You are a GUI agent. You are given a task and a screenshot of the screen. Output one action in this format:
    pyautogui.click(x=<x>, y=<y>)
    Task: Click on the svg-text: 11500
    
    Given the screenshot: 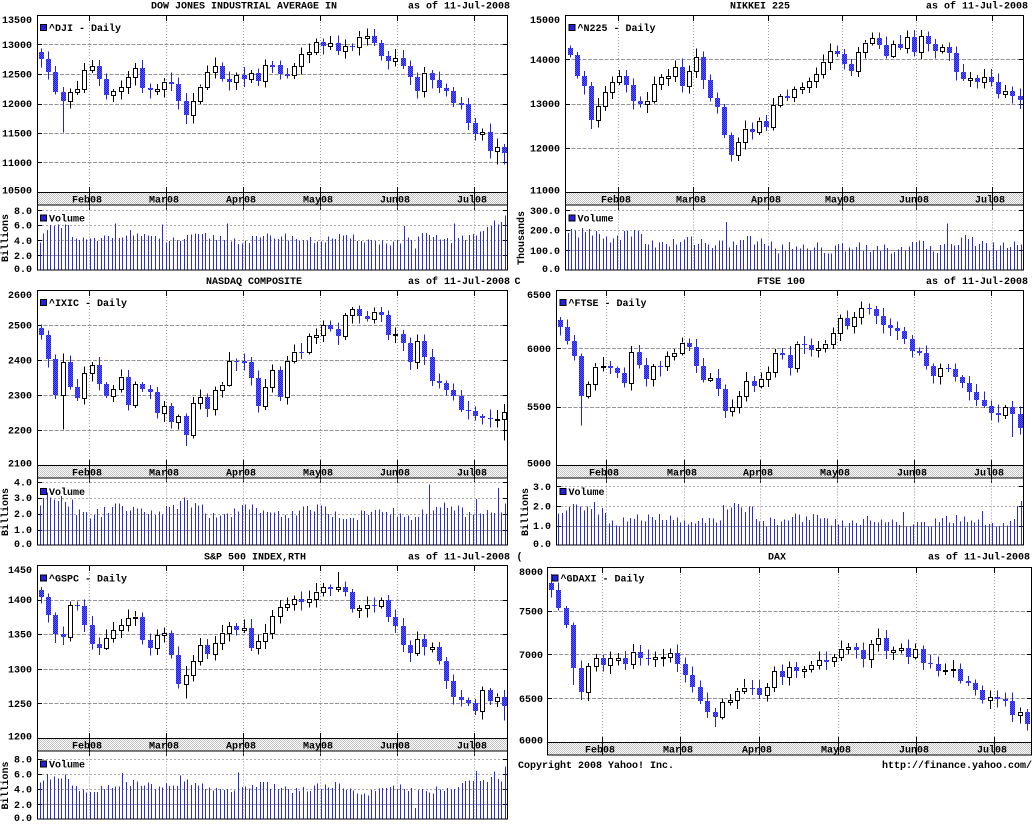 What is the action you would take?
    pyautogui.click(x=17, y=135)
    